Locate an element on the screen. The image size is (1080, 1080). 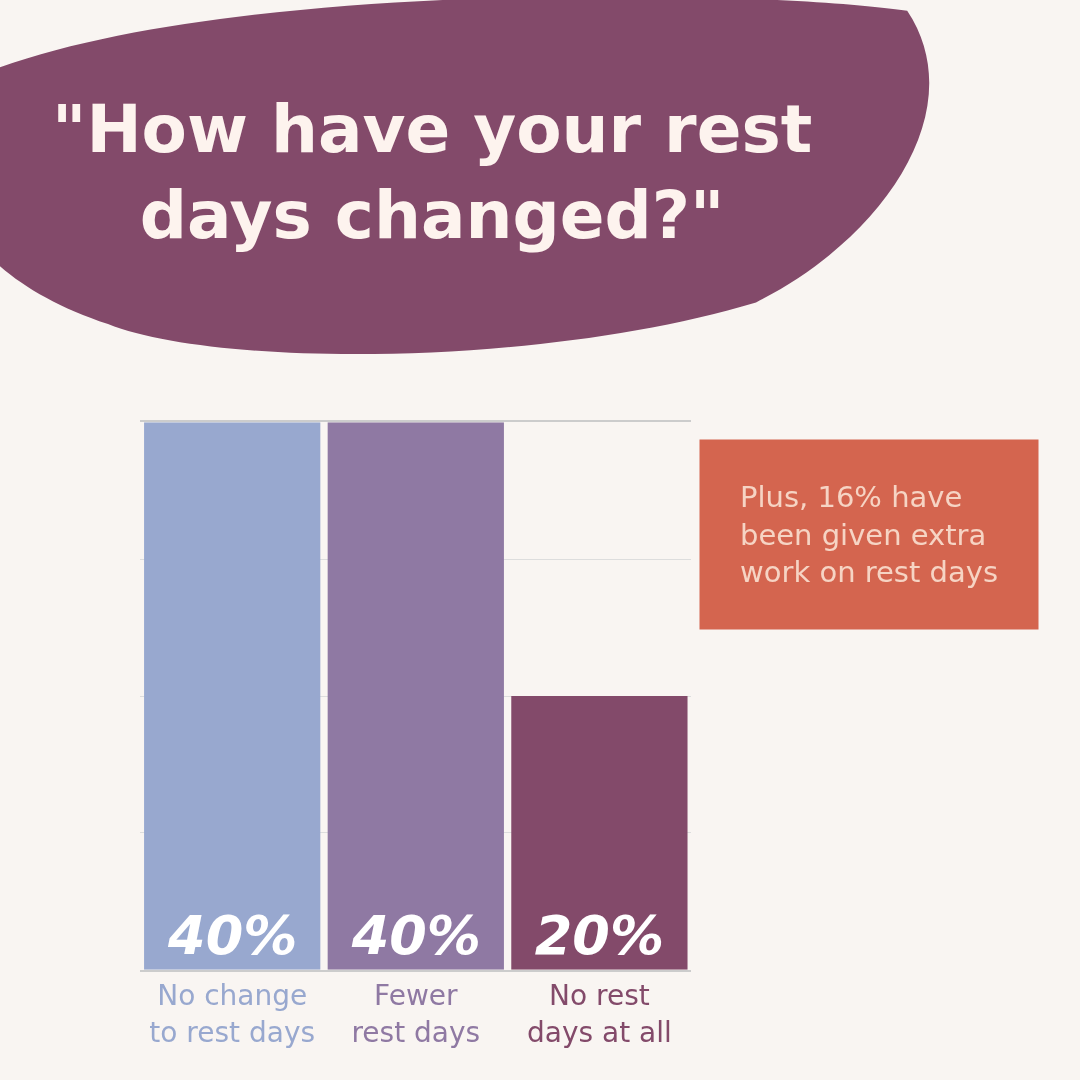
chart-title: "How have your rest days changed?" is located at coordinates (432, 172).